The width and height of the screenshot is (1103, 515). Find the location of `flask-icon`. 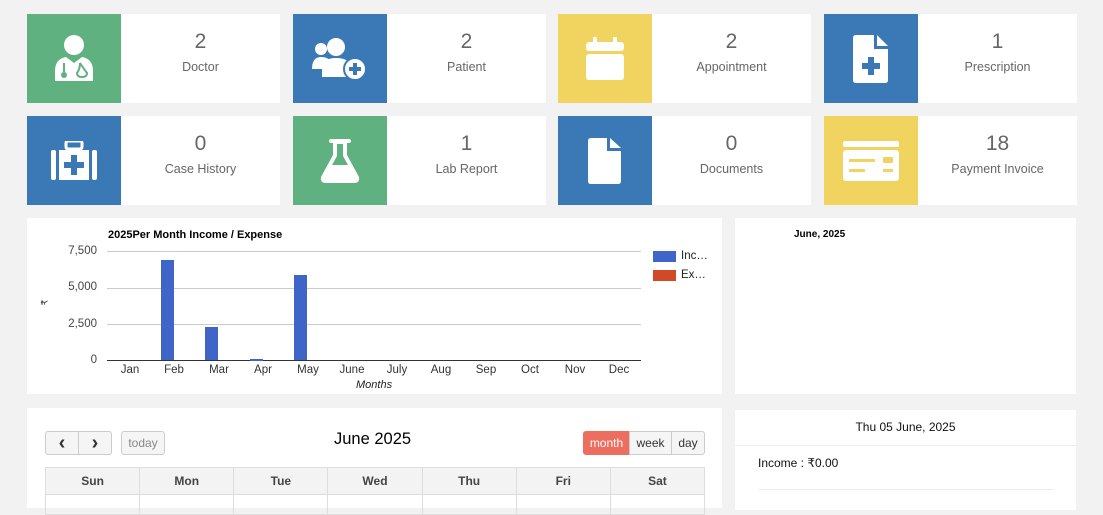

flask-icon is located at coordinates (340, 160).